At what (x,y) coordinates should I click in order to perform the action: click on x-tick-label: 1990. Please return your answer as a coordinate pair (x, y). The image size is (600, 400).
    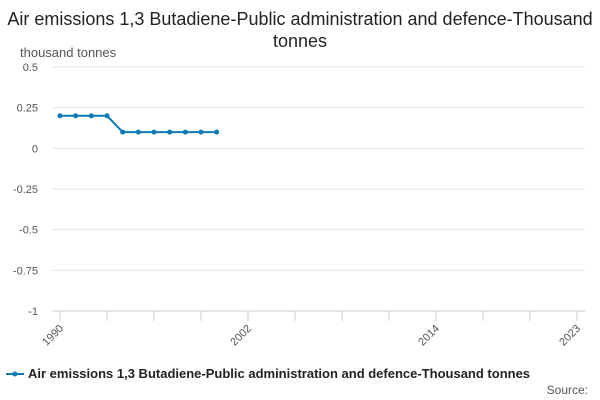
    Looking at the image, I should click on (53, 336).